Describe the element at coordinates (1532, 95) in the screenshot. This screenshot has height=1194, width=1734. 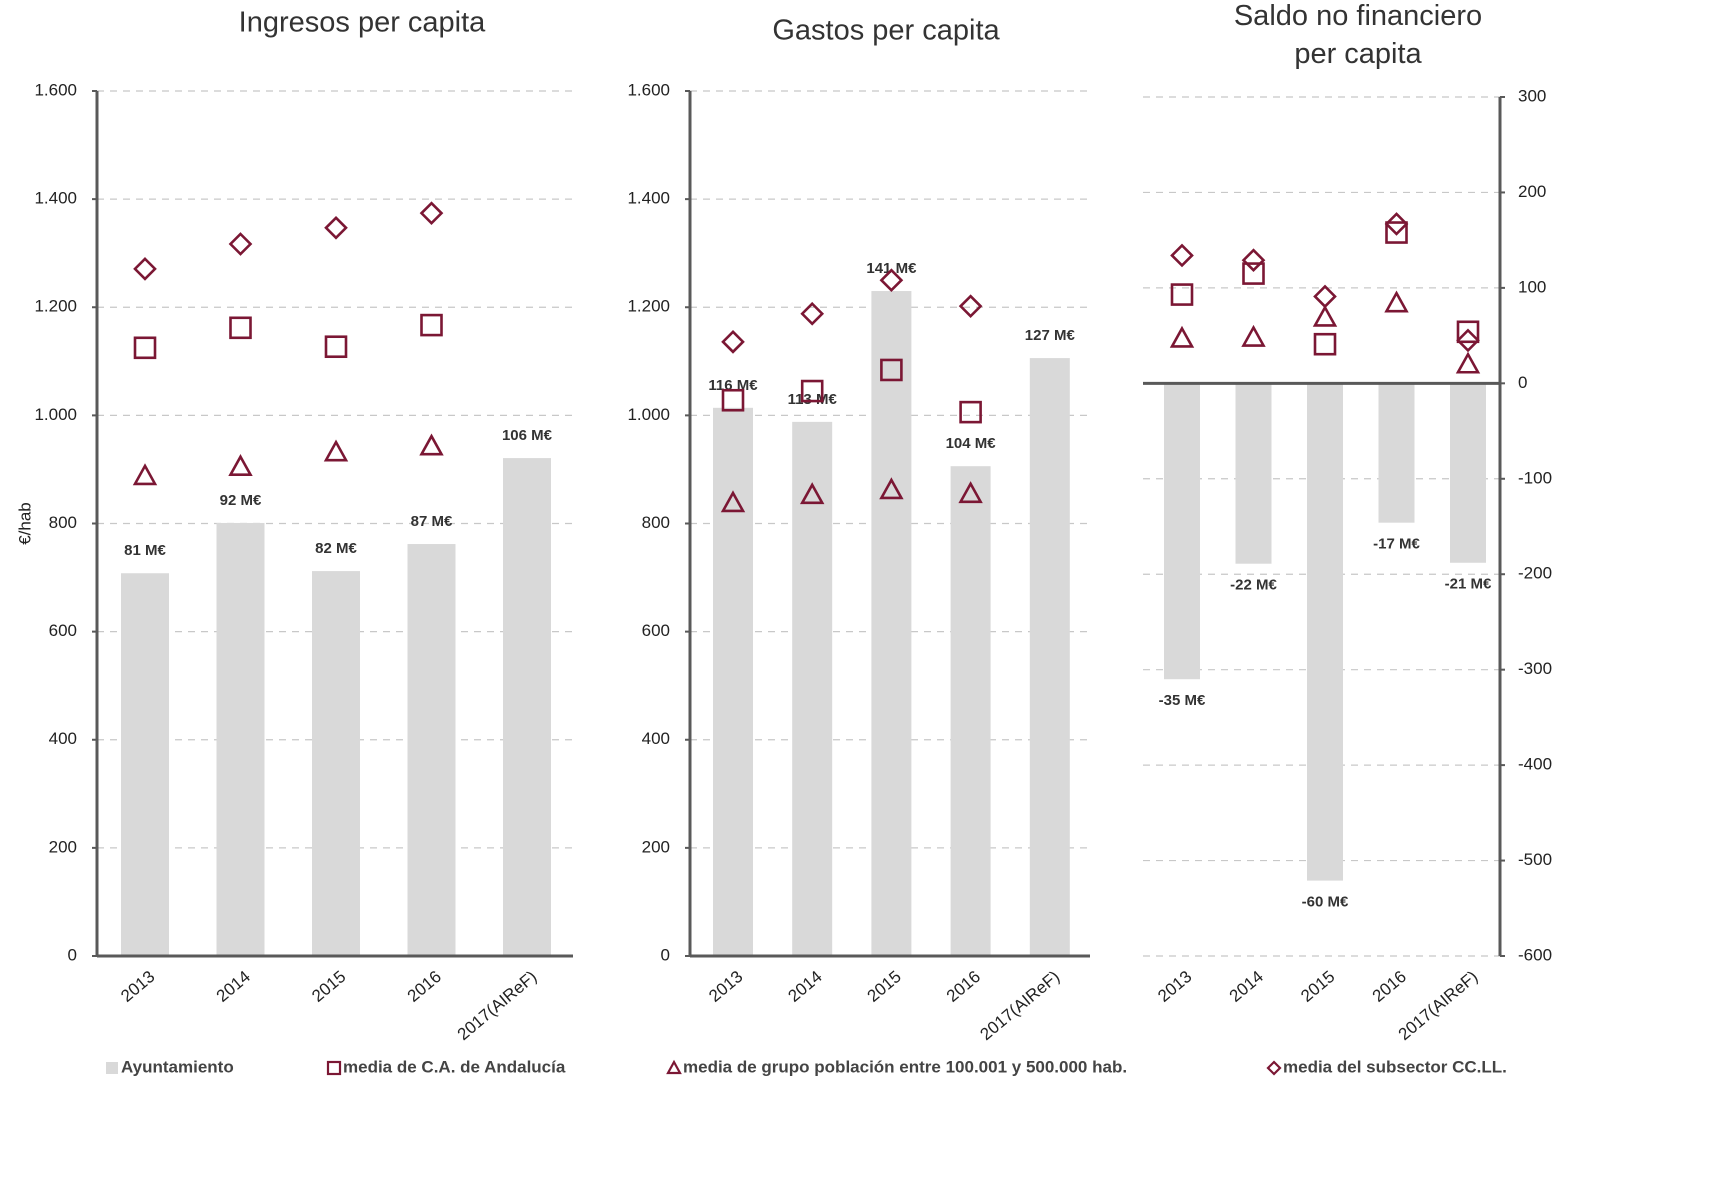
I see `y-tick-label: 300` at that location.